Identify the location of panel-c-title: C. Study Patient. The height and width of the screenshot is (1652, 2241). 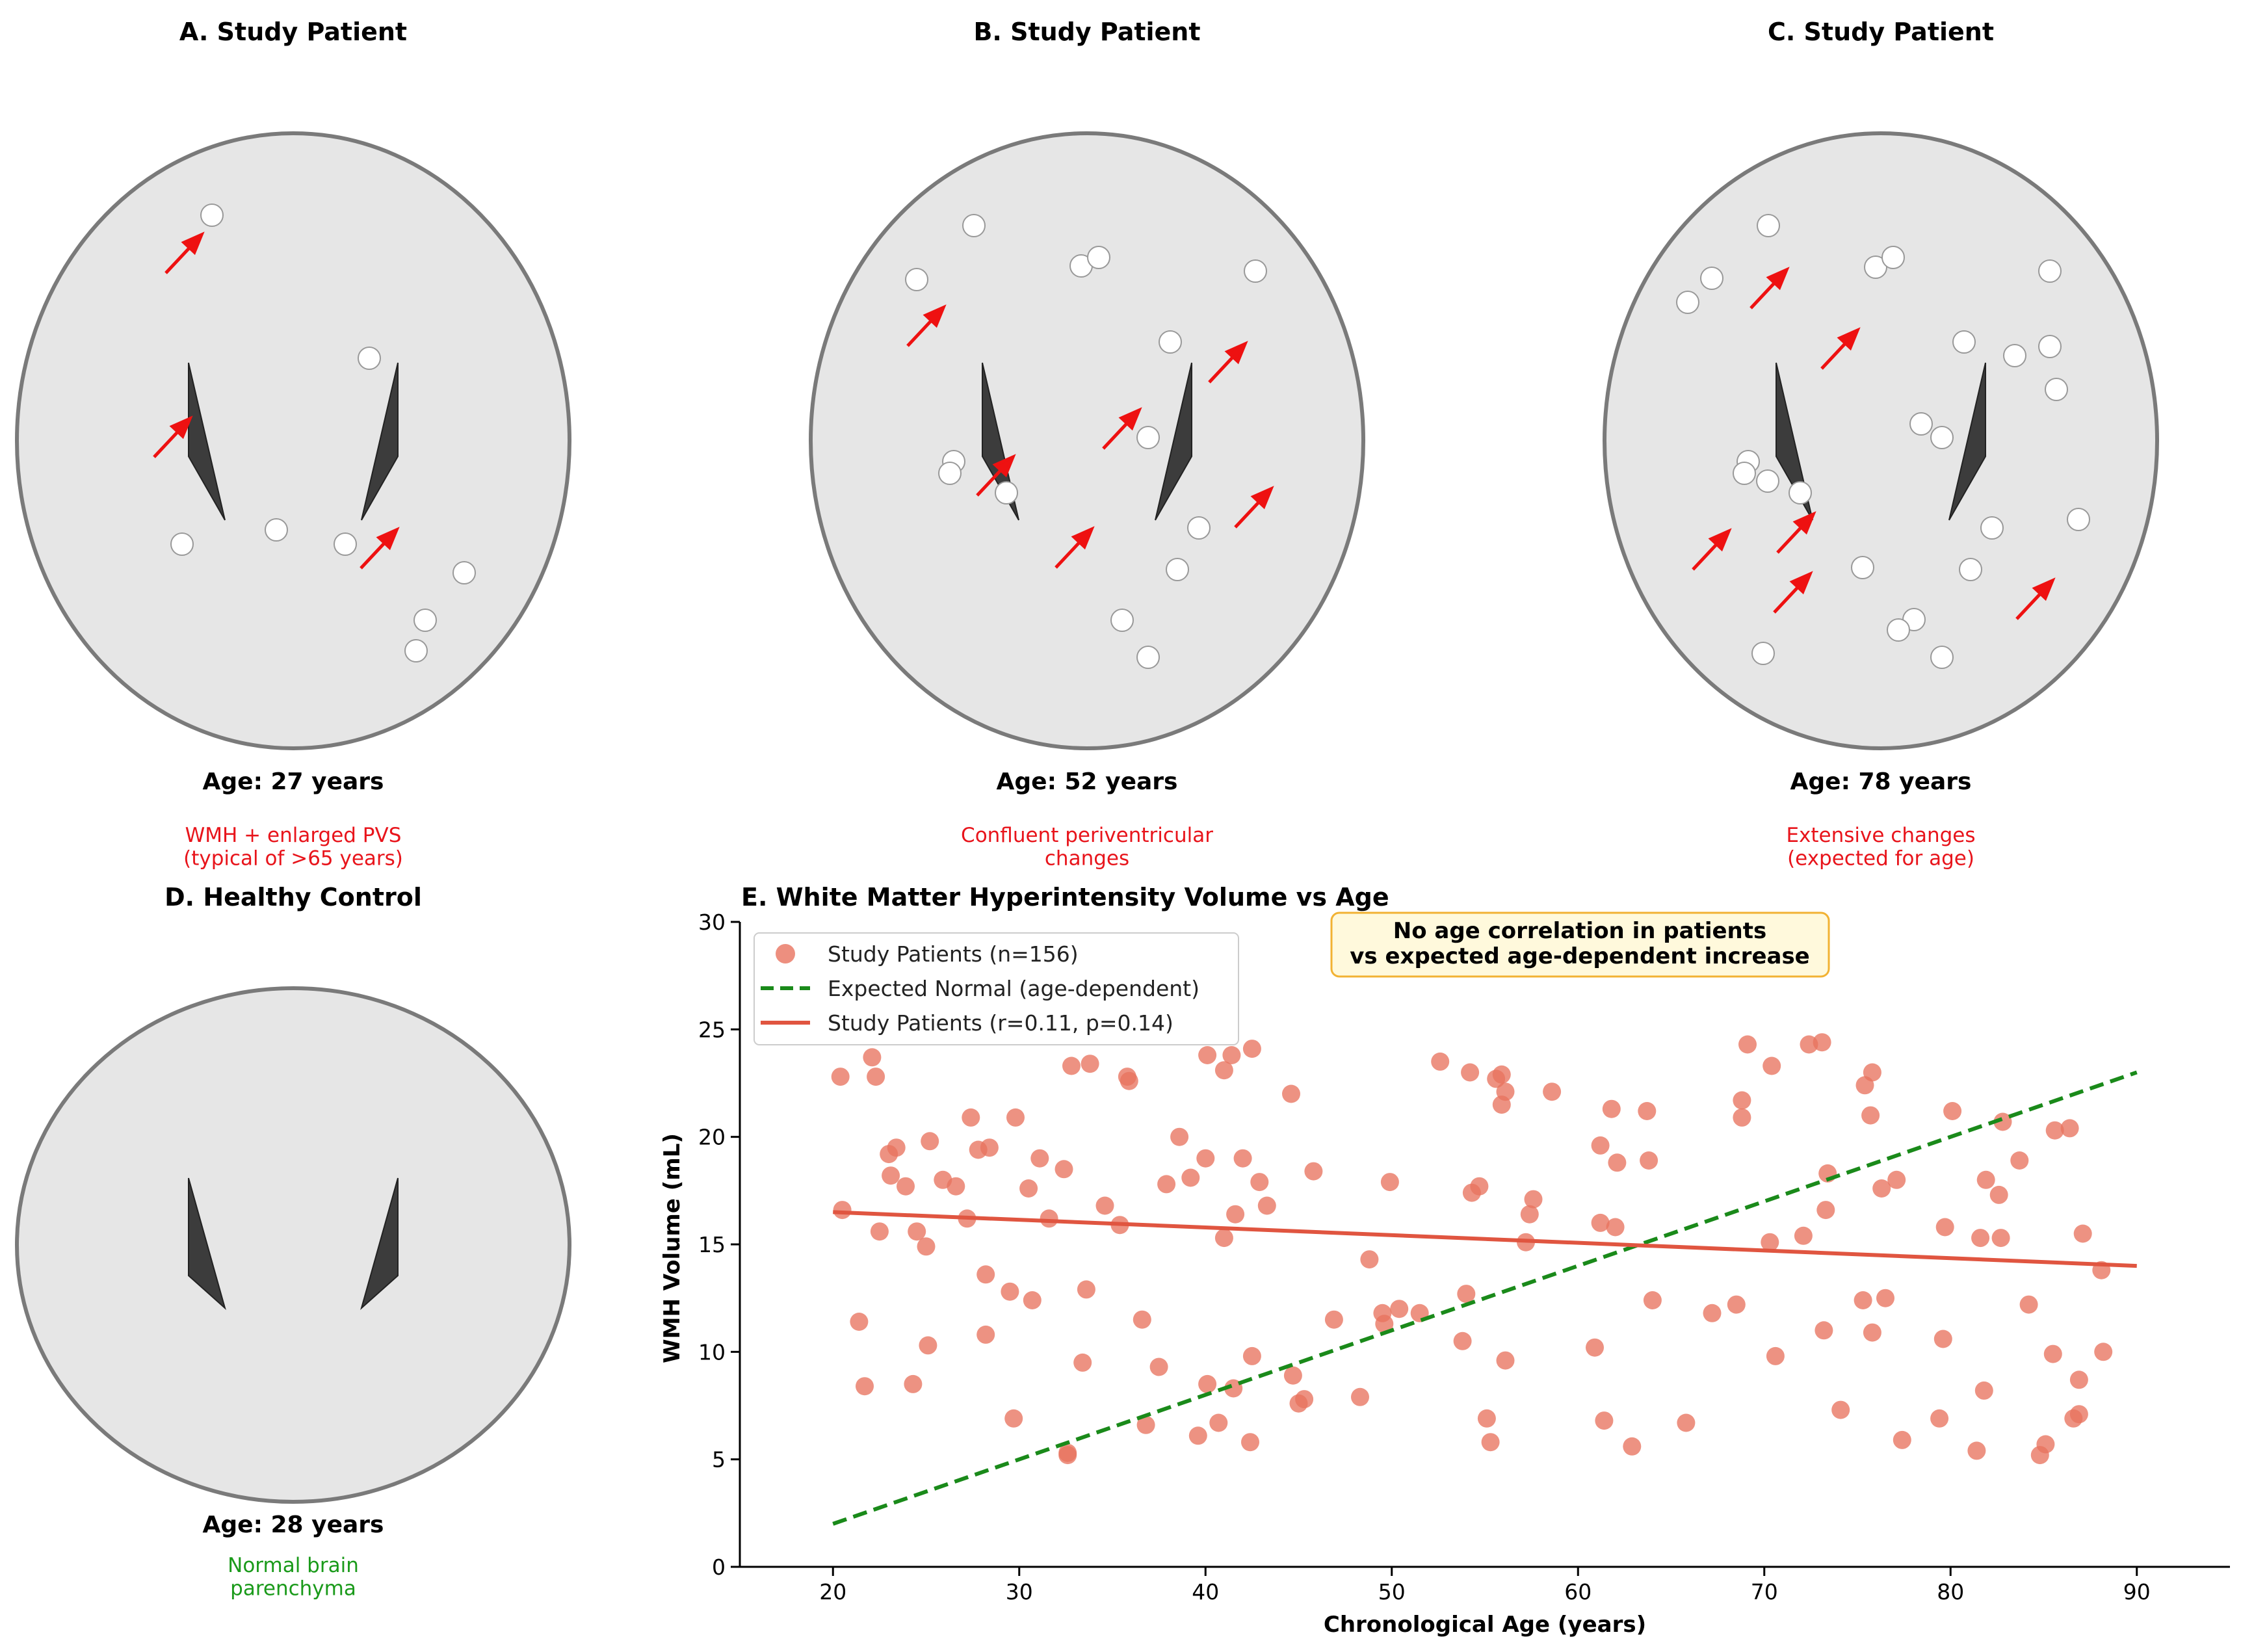
(1881, 32).